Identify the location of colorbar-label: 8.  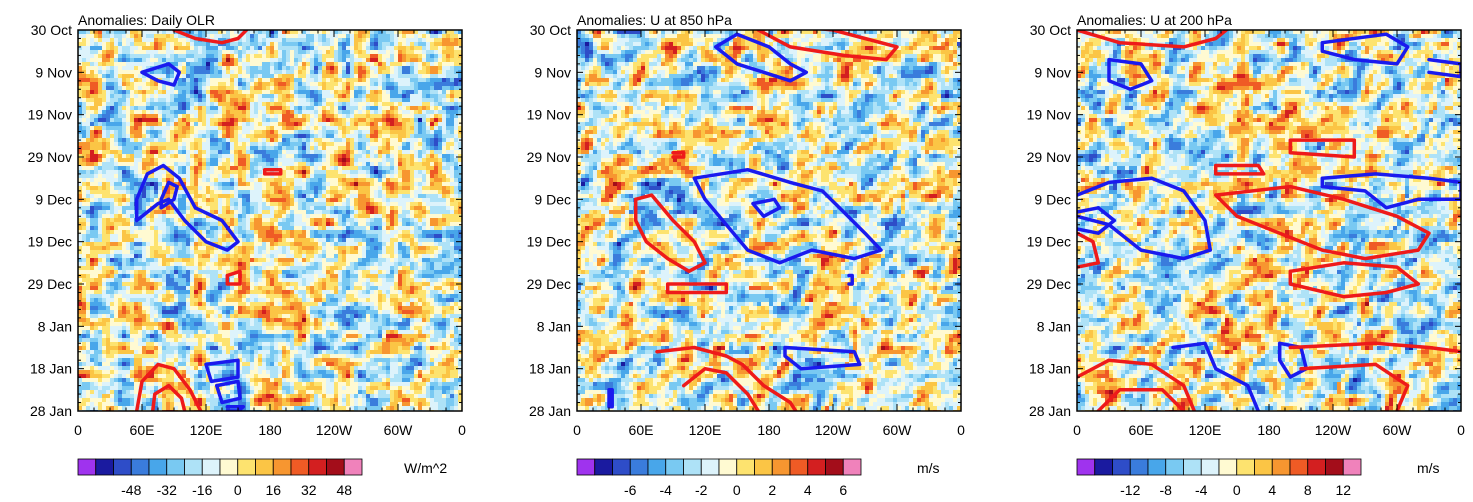
(1308, 489).